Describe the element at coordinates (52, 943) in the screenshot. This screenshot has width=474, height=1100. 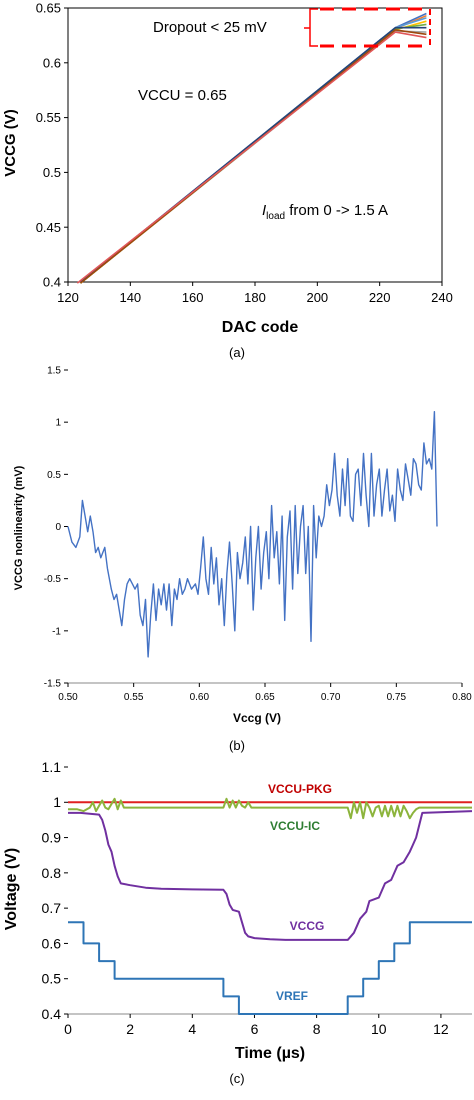
I see `panel-c-y-tick-label: 0.6` at that location.